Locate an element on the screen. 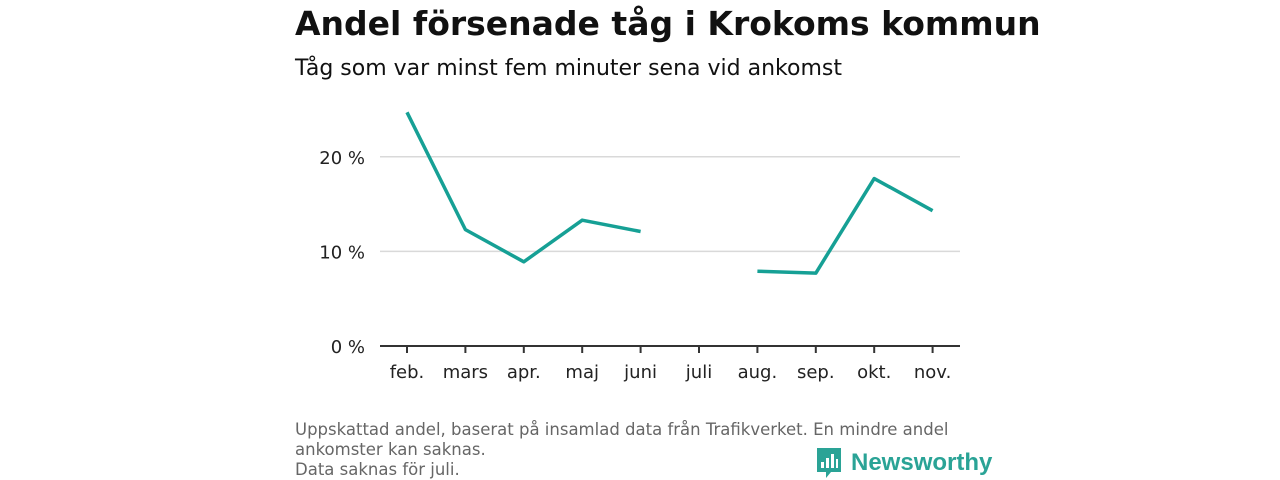 Image resolution: width=1280 pixels, height=480 pixels. x-tick-label: juni is located at coordinates (640, 372).